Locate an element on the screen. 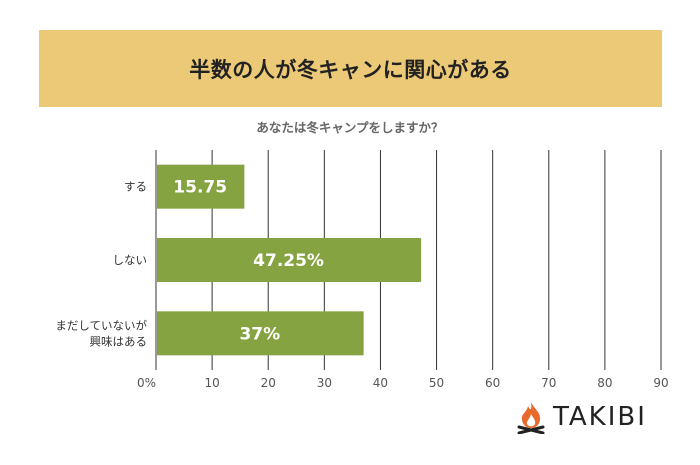 The height and width of the screenshot is (465, 700). category-label: まだしていないが is located at coordinates (101, 325).